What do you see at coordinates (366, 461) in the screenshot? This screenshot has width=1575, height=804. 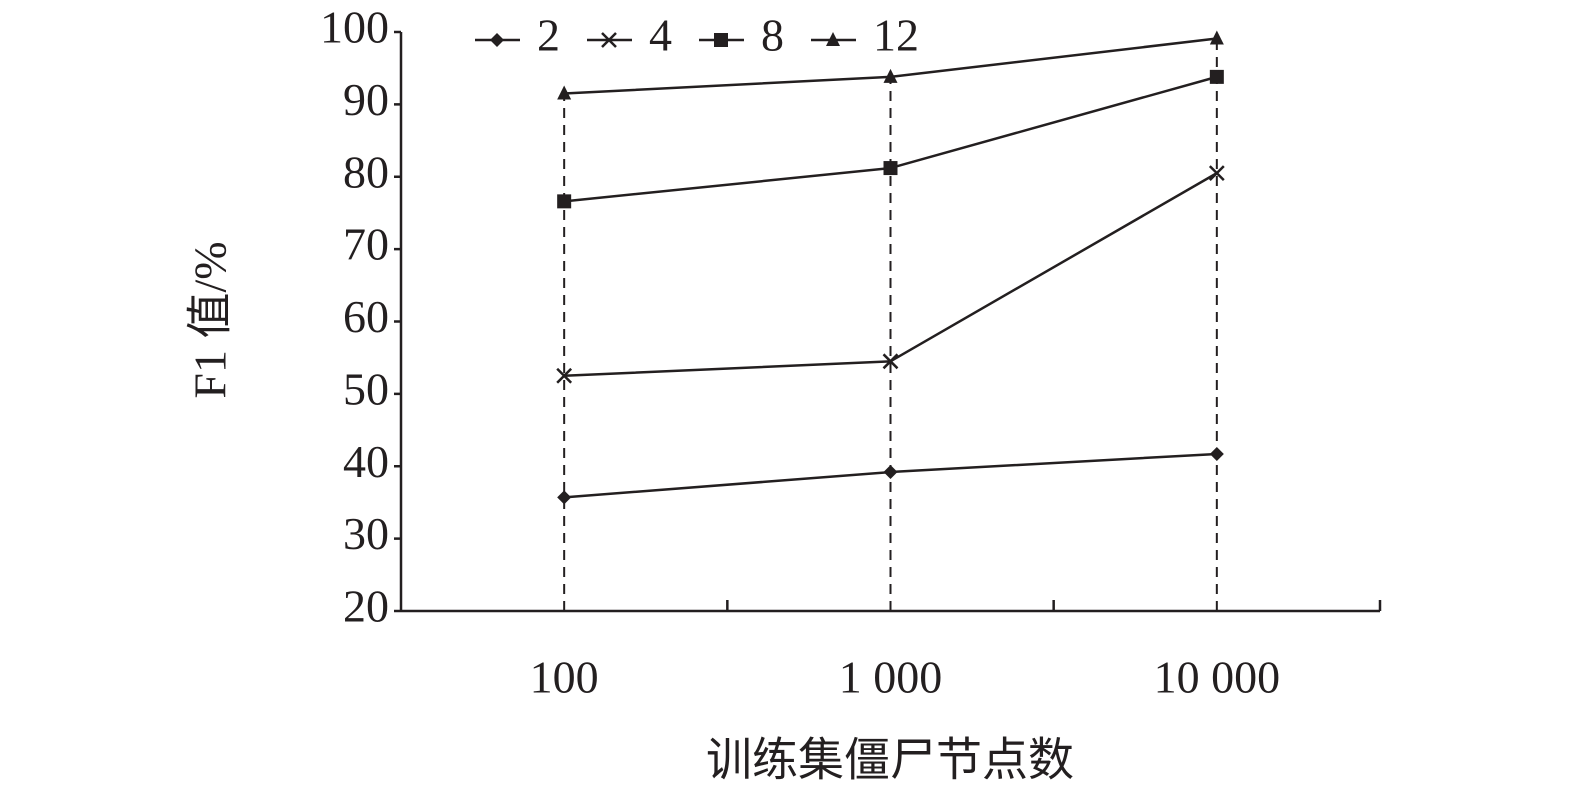 I see `y-tick-label: 40` at bounding box center [366, 461].